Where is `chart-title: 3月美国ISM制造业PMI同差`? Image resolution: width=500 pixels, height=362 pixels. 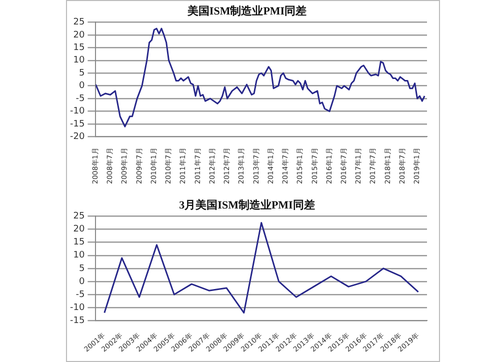
chart-title: 3月美国ISM制造业PMI同差 is located at coordinates (247, 205).